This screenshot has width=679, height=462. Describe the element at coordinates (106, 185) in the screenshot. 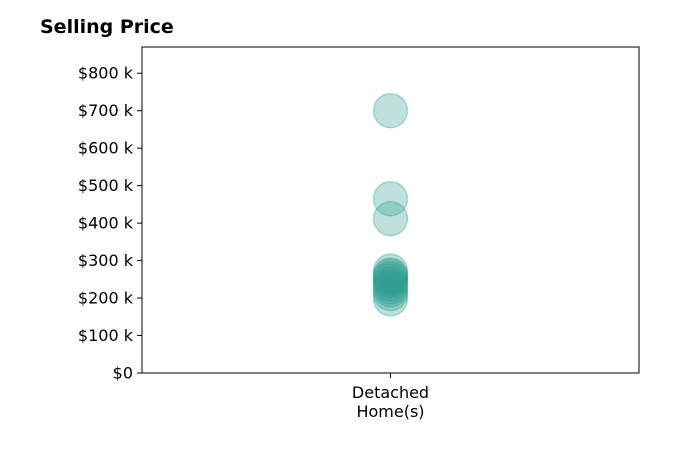

I see `y-tick-label: $500 k` at that location.